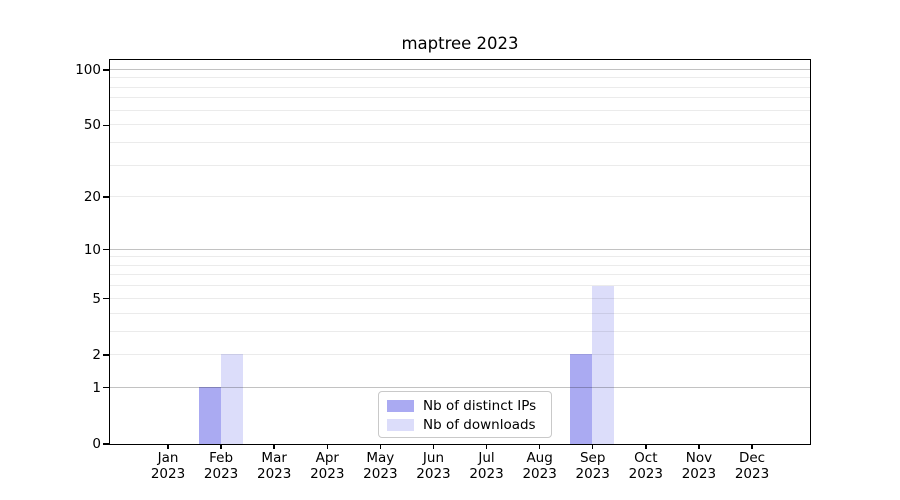 Image resolution: width=900 pixels, height=500 pixels. I want to click on bar-sep-nb-of-distinct-ips, so click(581, 399).